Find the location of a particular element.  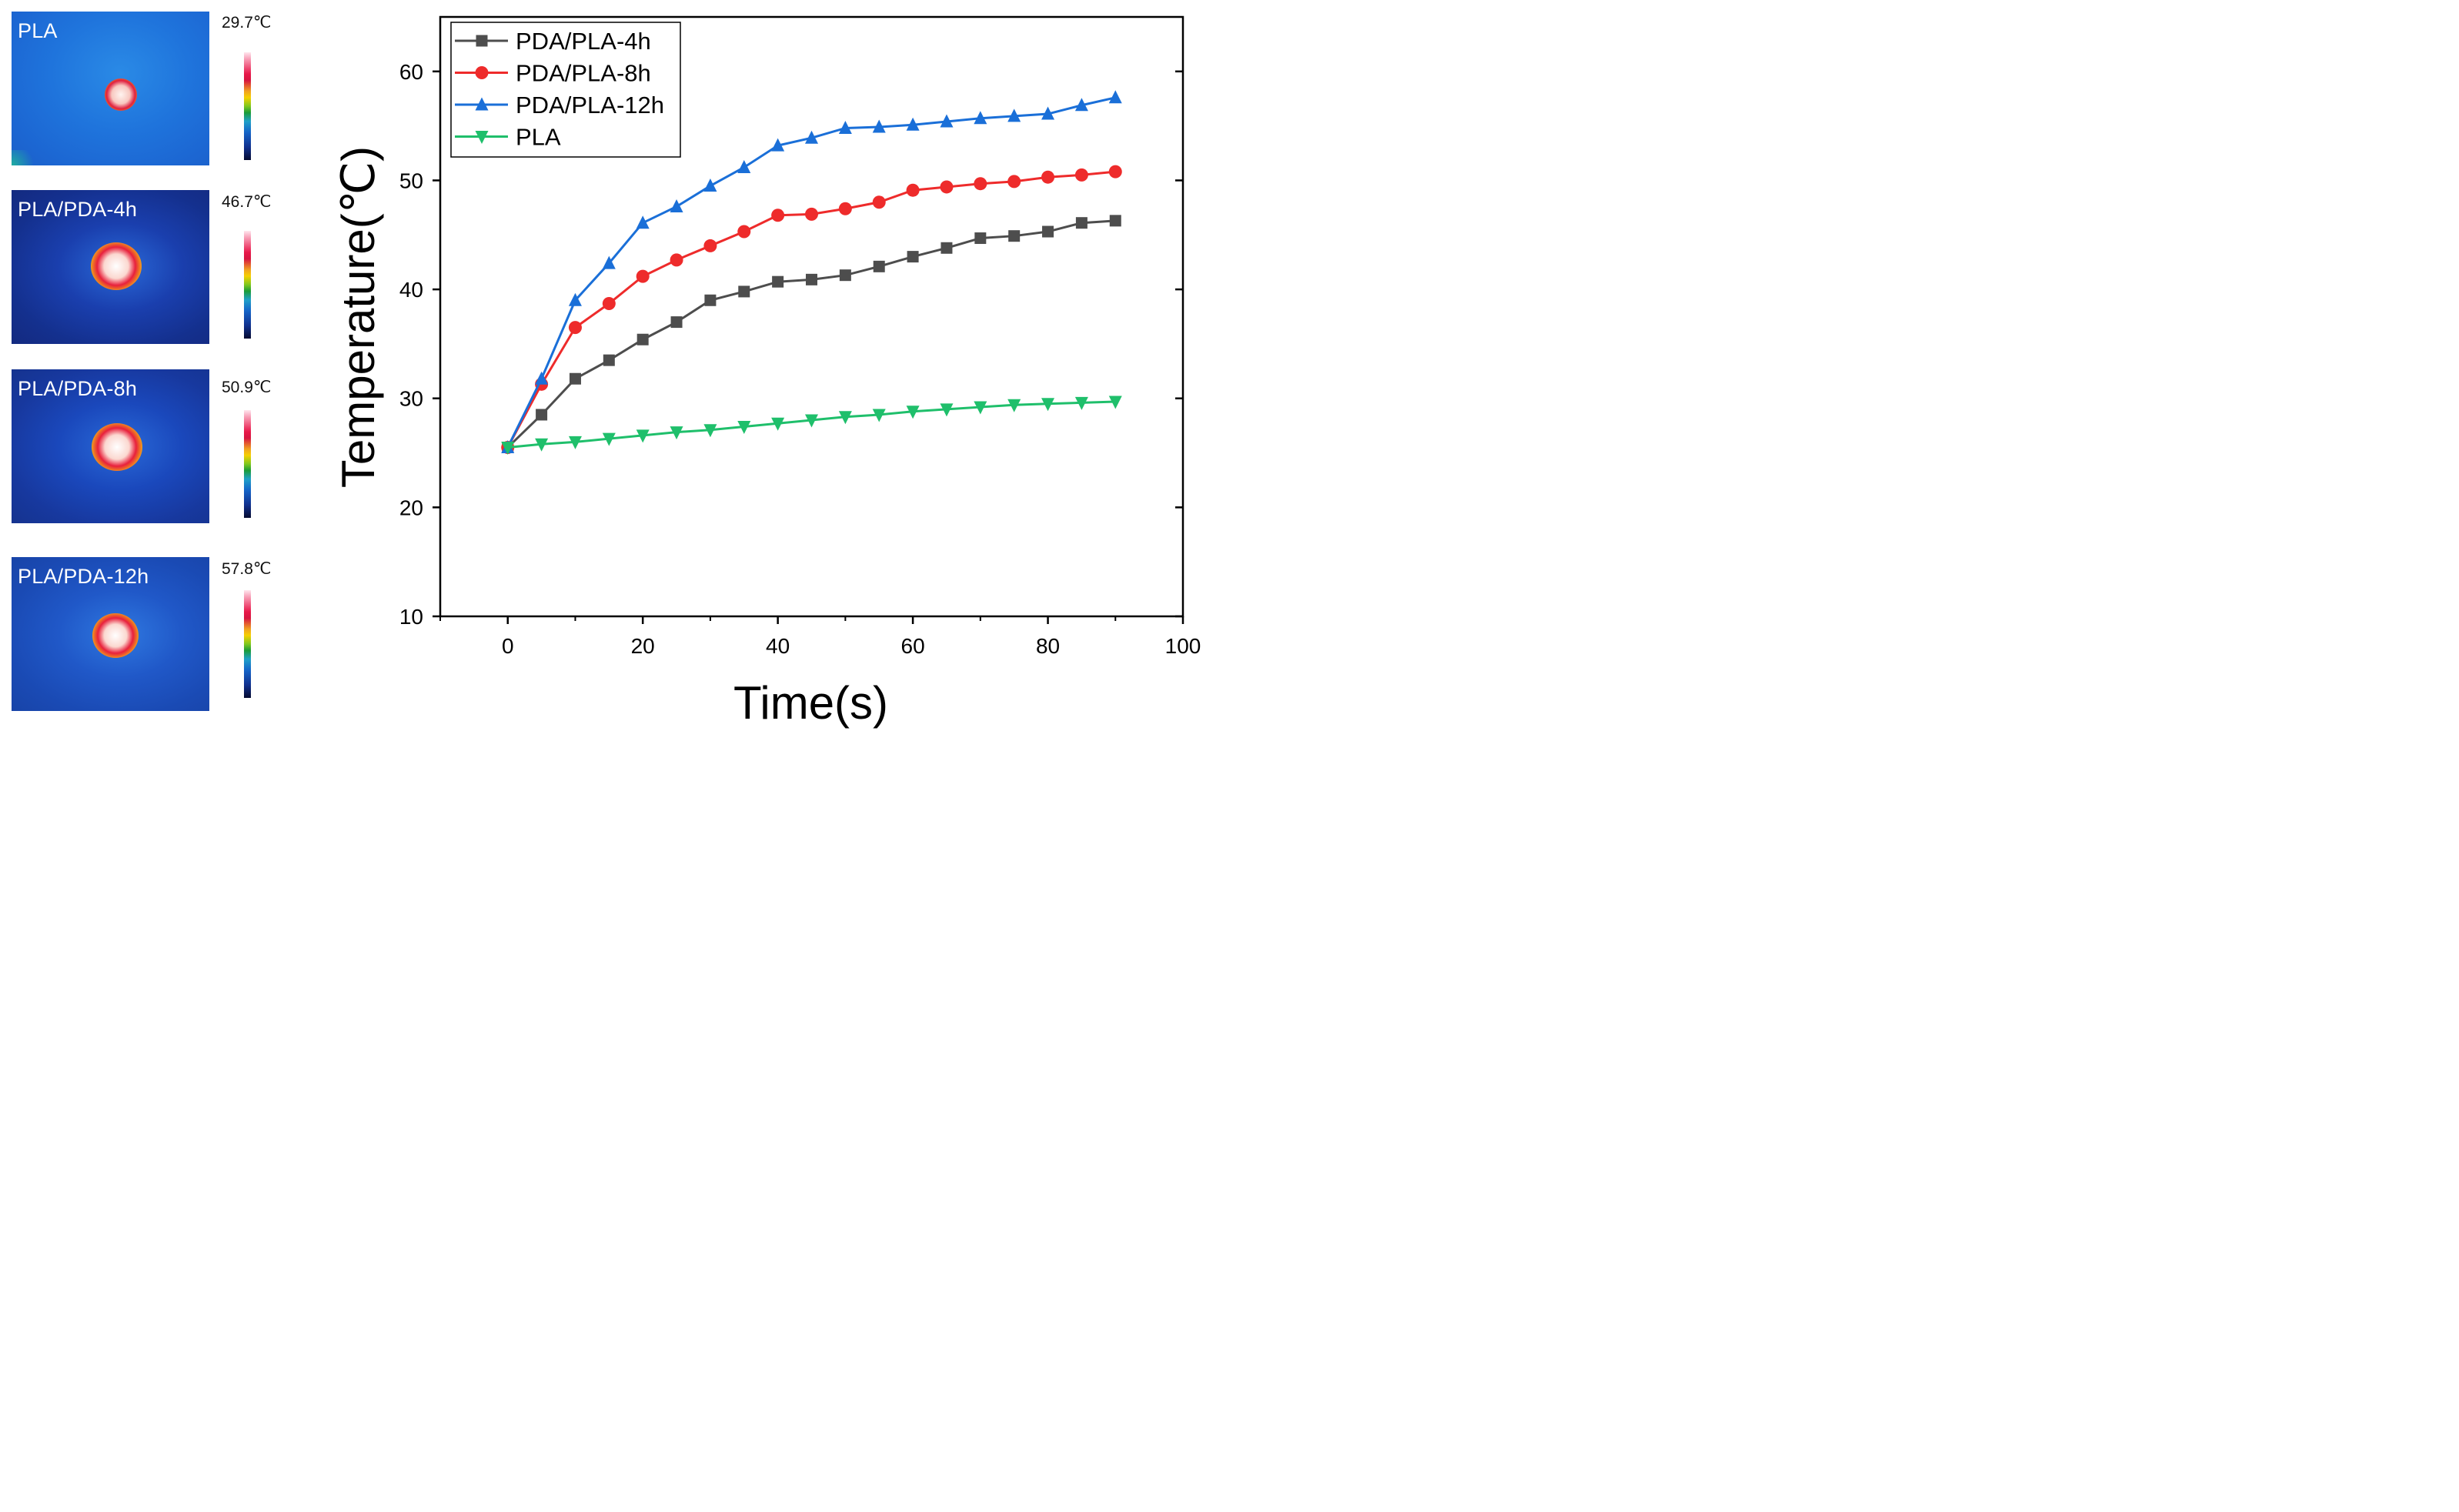

plot-frame is located at coordinates (811, 316).